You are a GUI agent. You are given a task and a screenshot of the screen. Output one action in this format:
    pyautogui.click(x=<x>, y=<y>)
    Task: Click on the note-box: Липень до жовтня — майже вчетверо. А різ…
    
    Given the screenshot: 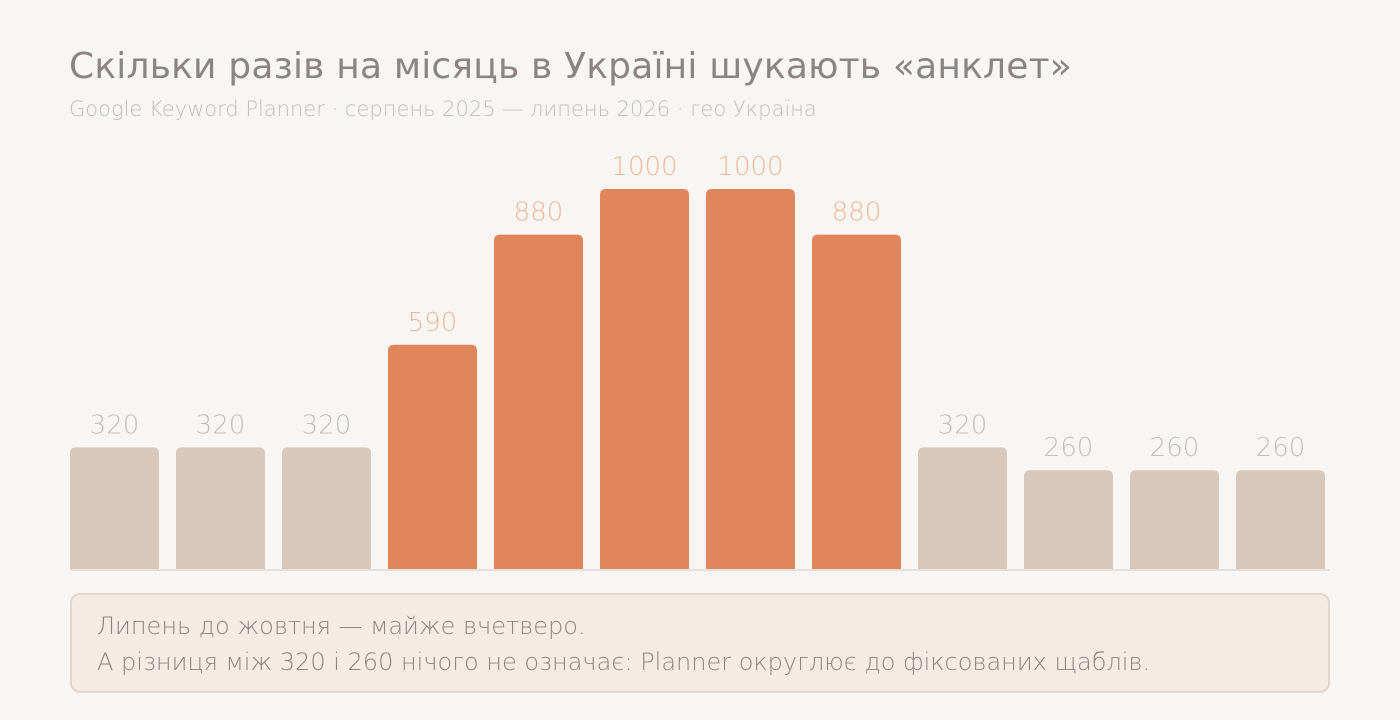 What is the action you would take?
    pyautogui.click(x=700, y=643)
    